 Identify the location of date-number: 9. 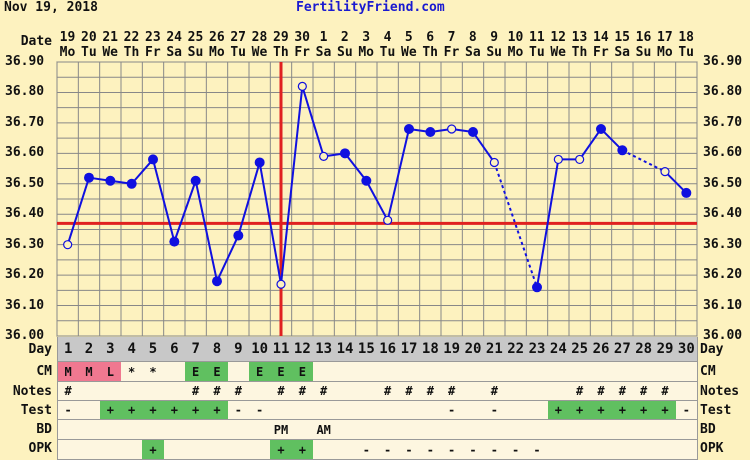
(494, 37).